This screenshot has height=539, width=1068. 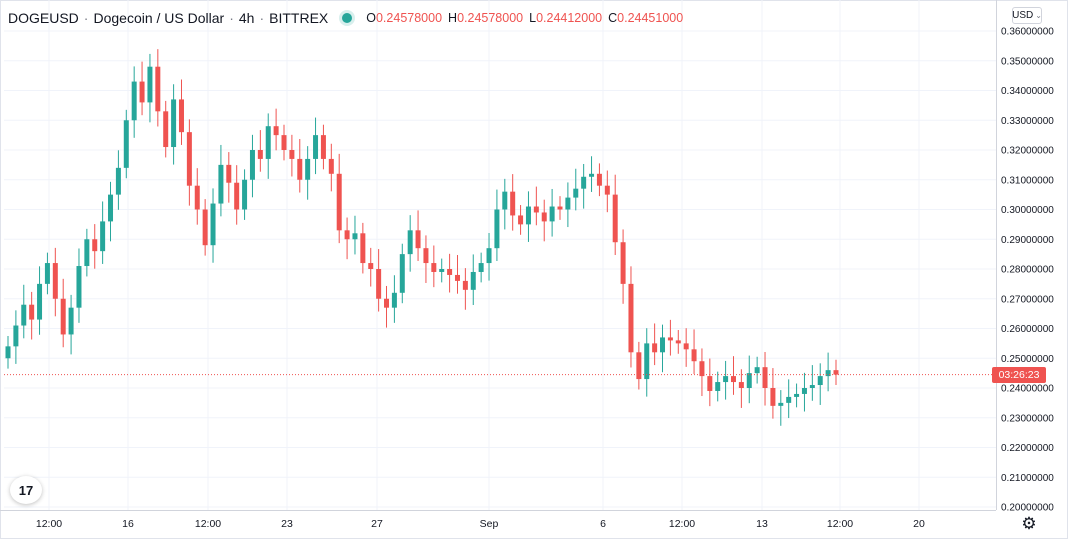 I want to click on x-tick-label: 16, so click(x=128, y=524).